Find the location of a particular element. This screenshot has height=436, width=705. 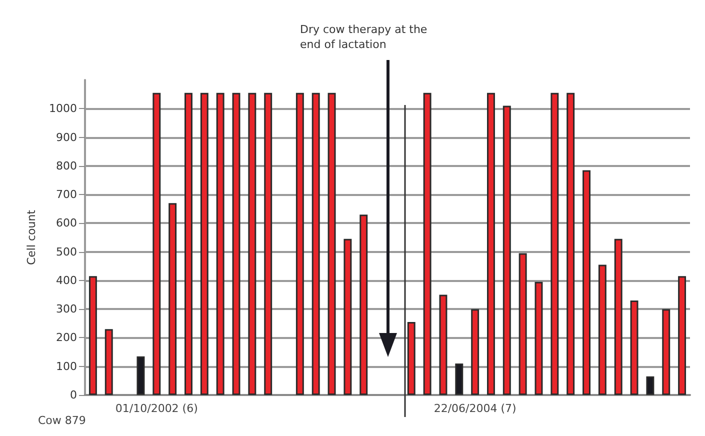

text: Dry cow therapy at the end of lactation is located at coordinates (365, 37).